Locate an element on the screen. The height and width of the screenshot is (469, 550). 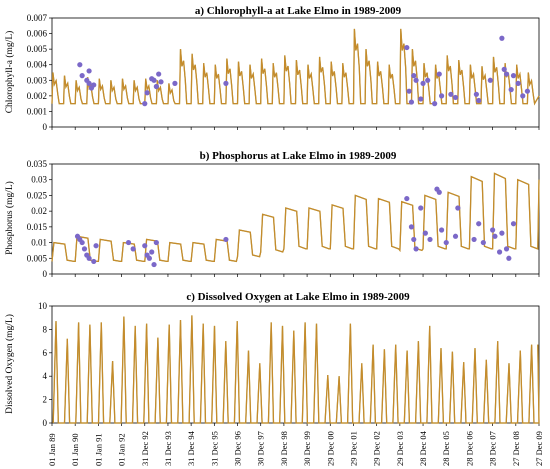
y-tick-label: 0.006 is located at coordinates (37, 34).